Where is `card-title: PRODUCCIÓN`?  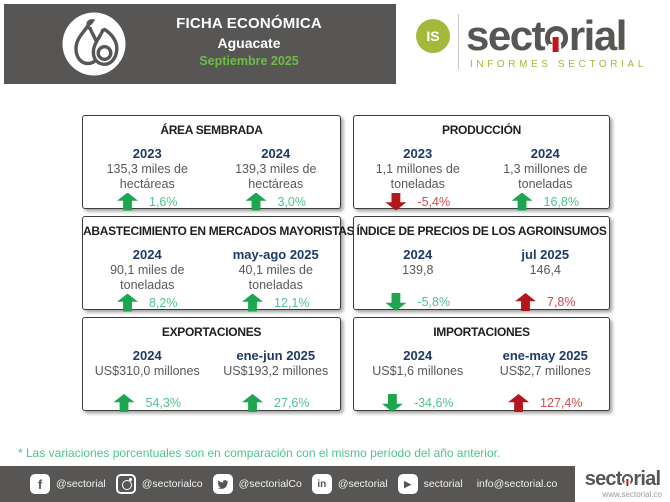 card-title: PRODUCCIÓN is located at coordinates (481, 130).